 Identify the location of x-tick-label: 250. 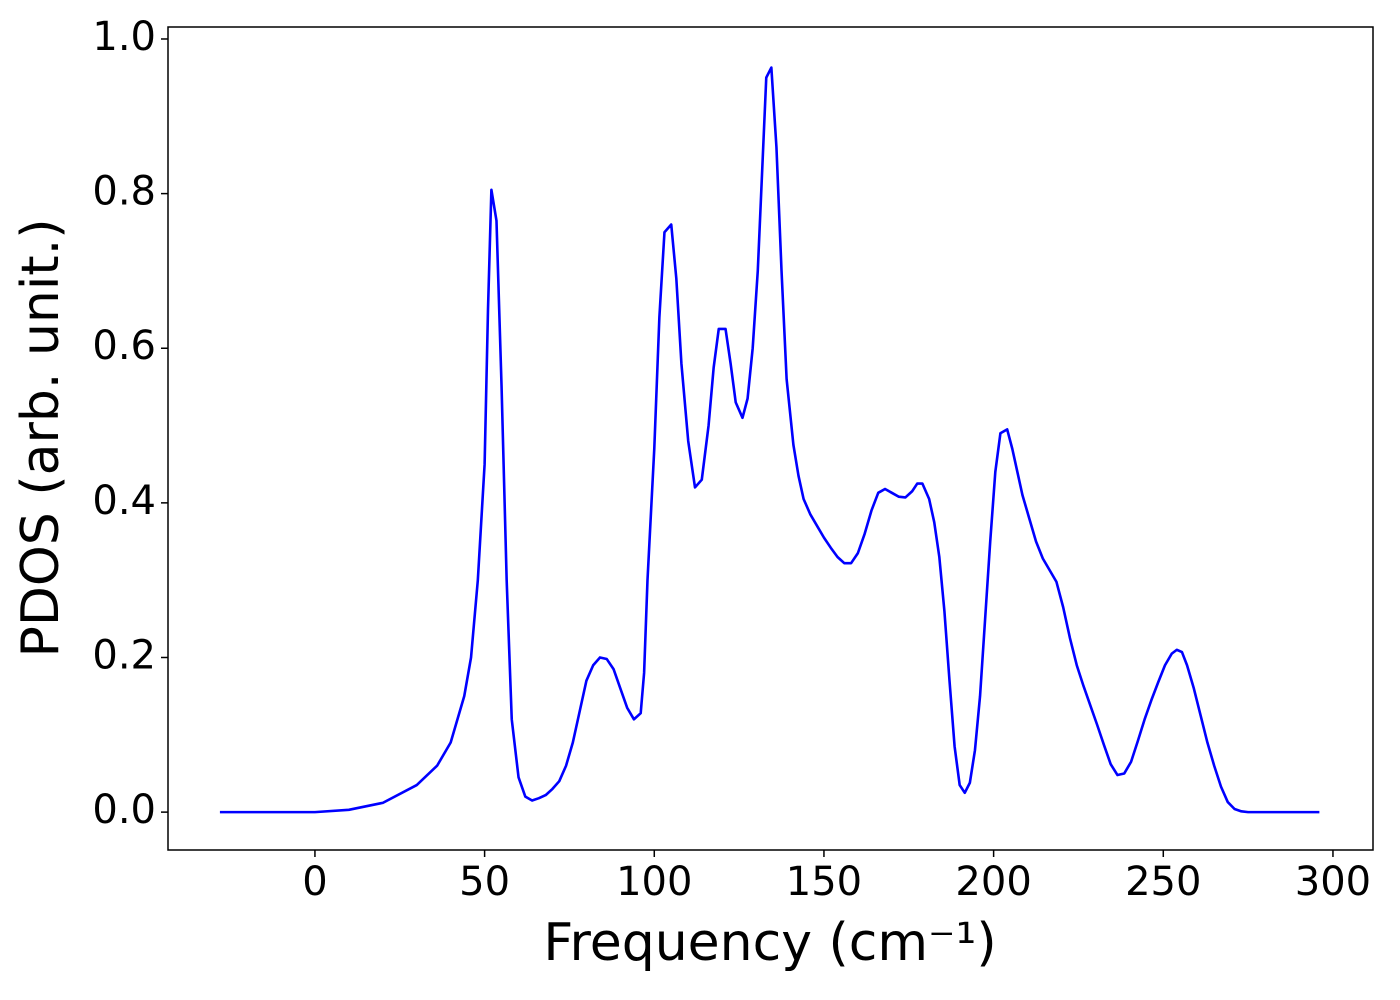
(1163, 882).